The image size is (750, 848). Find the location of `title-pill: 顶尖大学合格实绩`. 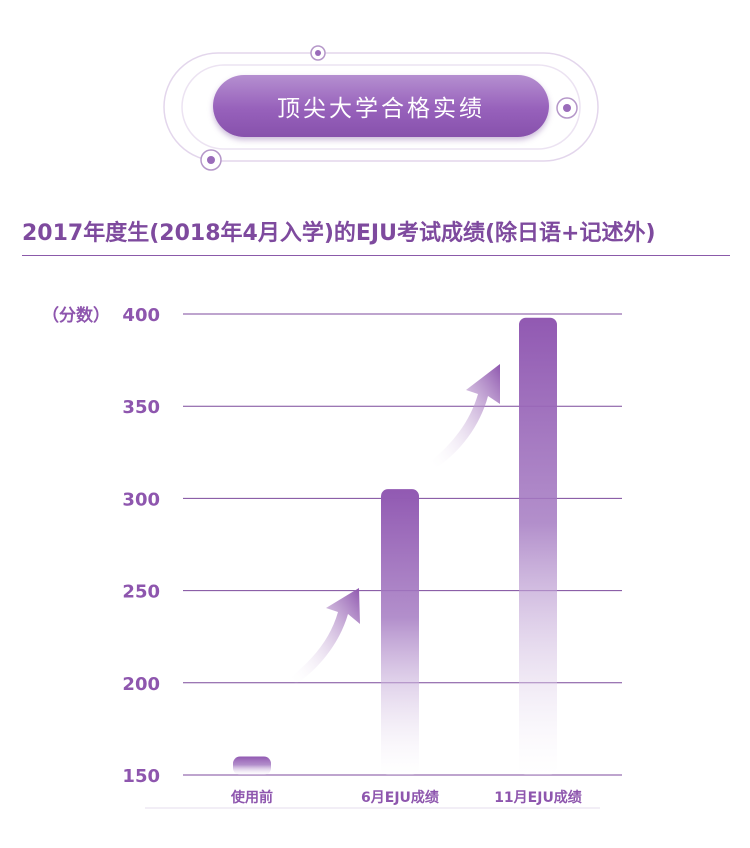

title-pill: 顶尖大学合格实绩 is located at coordinates (381, 106).